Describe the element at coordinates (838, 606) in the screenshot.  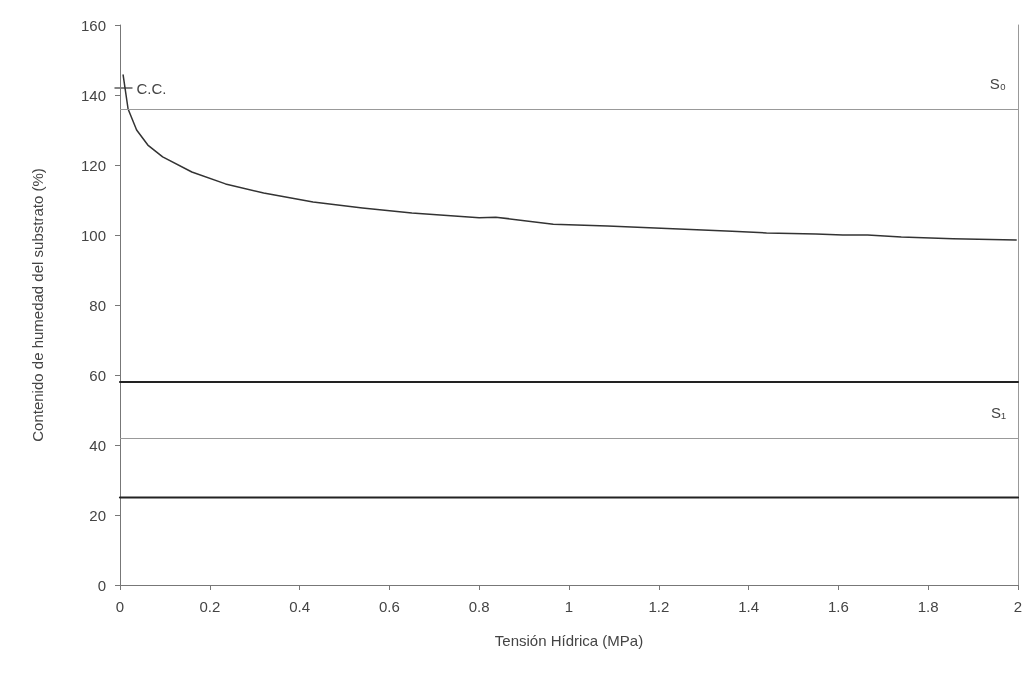
I see `x-tick-label: 1.6` at that location.